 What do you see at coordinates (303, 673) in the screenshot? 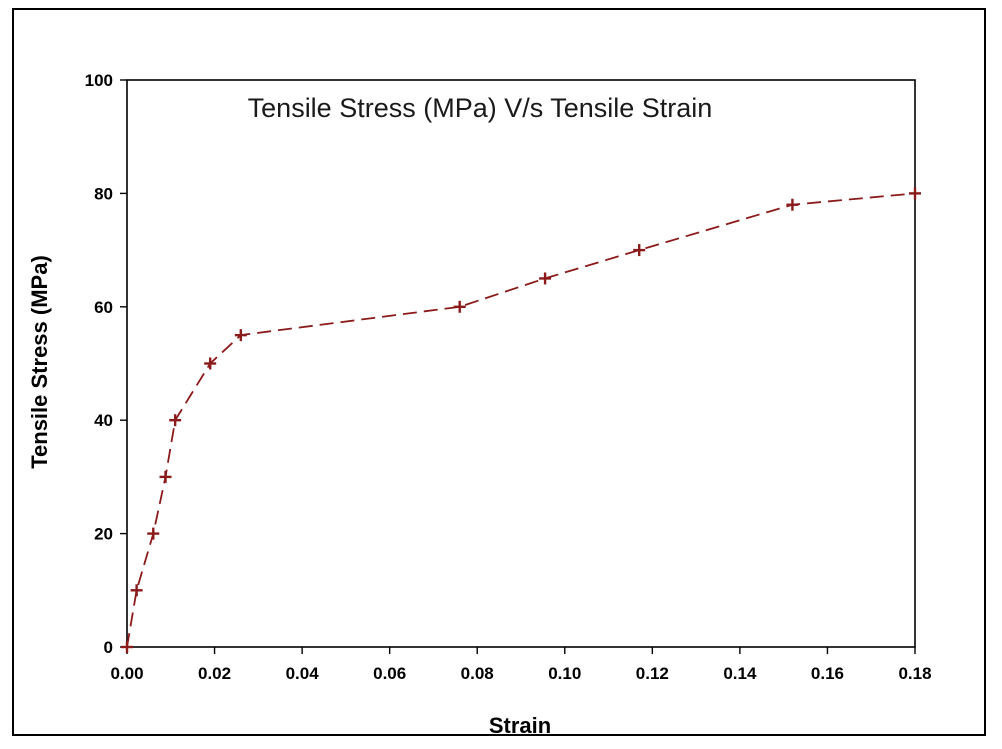
I see `x-tick-label: 0.04` at bounding box center [303, 673].